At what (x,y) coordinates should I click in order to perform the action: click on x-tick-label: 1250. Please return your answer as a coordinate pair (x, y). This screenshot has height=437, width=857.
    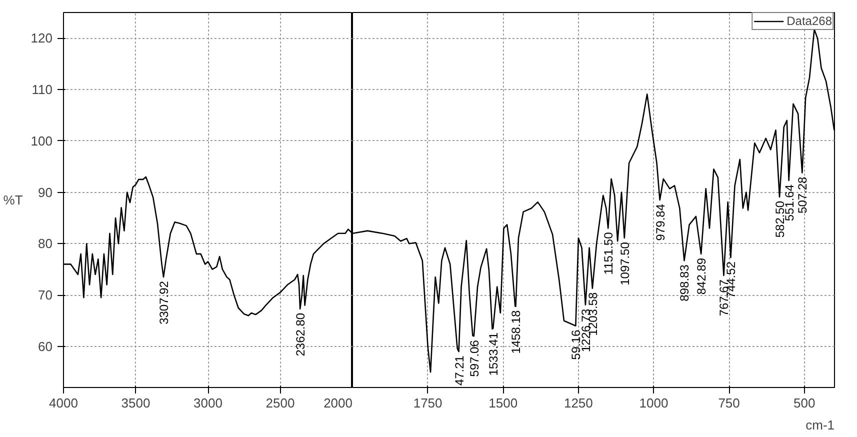
    Looking at the image, I should click on (578, 403).